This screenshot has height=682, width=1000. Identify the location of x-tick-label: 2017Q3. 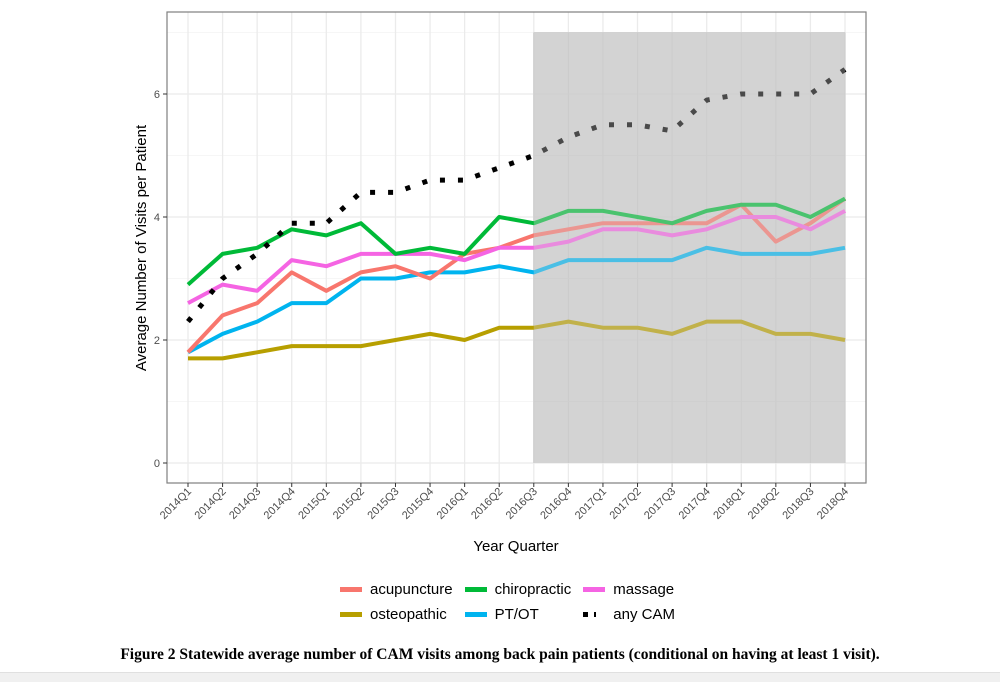
(660, 504).